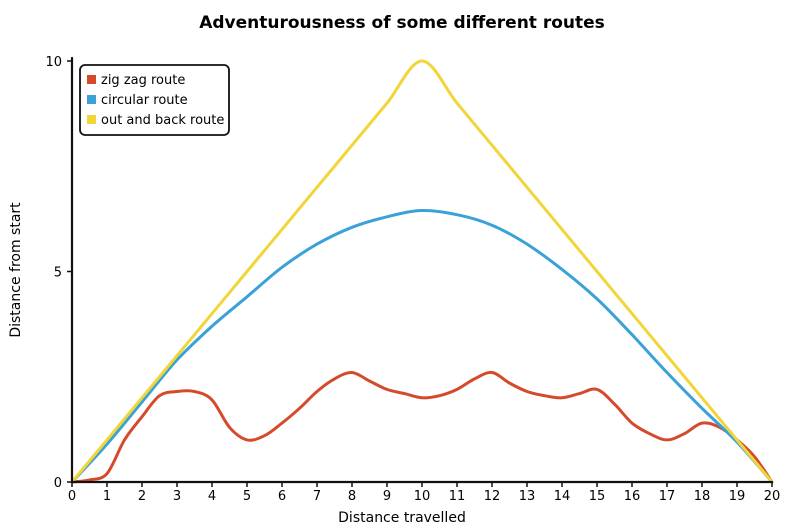  I want to click on x-tick-label-11: 11, so click(457, 496).